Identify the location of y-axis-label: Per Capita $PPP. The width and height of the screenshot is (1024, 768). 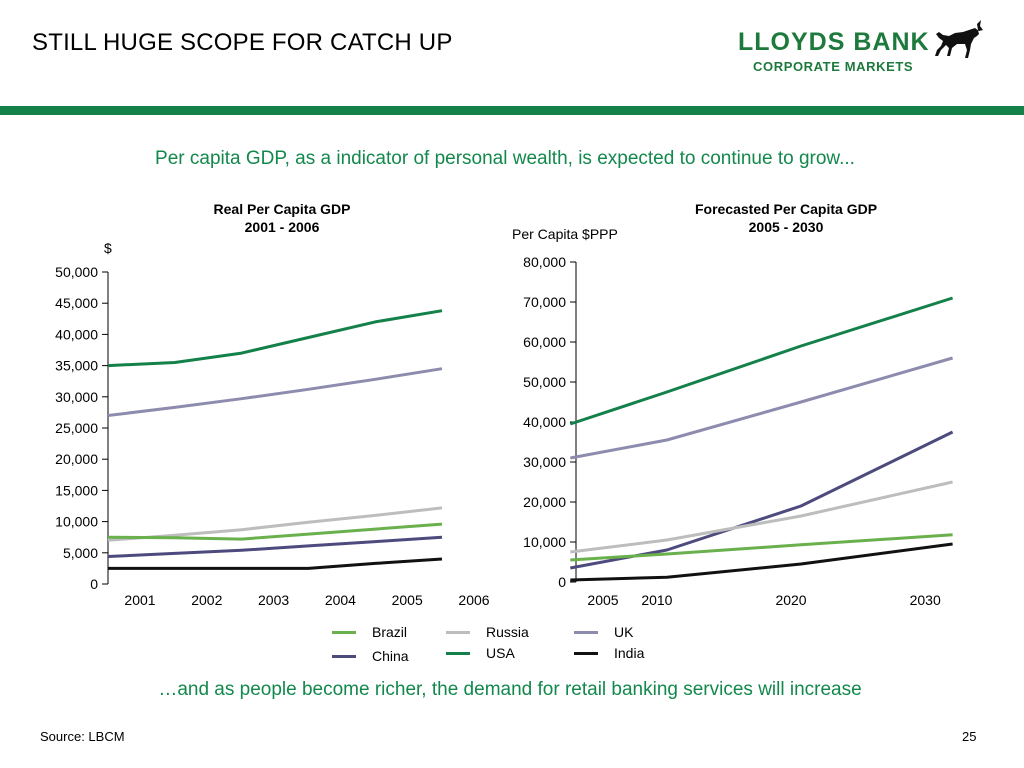
(565, 234).